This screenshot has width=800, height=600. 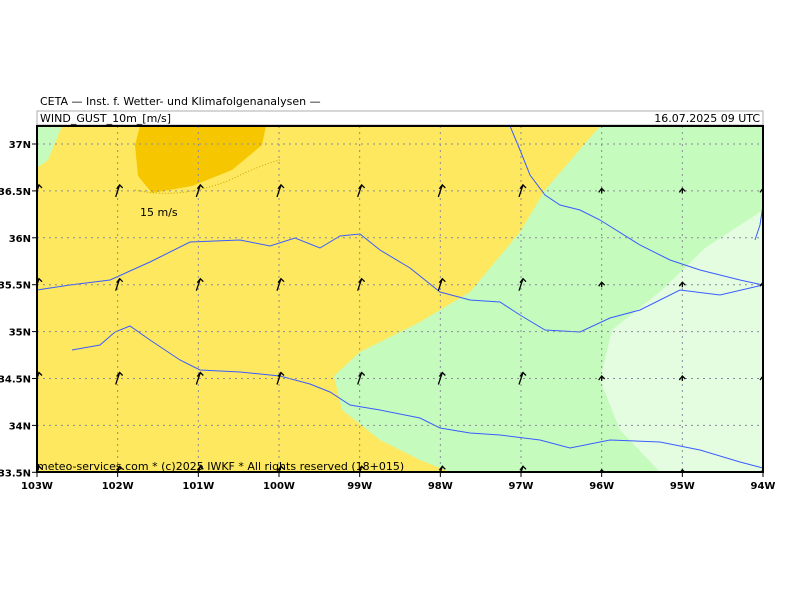 What do you see at coordinates (707, 118) in the screenshot?
I see `valid-time: 16.07.2025 09 UTC` at bounding box center [707, 118].